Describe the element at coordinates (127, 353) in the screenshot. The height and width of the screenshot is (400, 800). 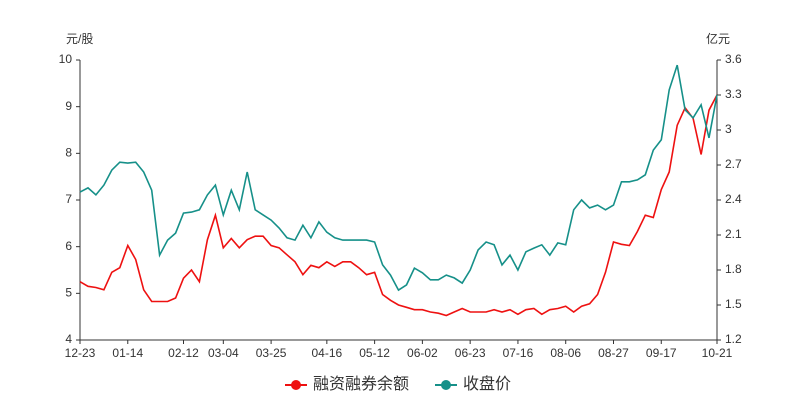
I see `x-tick-label: 01-14` at that location.